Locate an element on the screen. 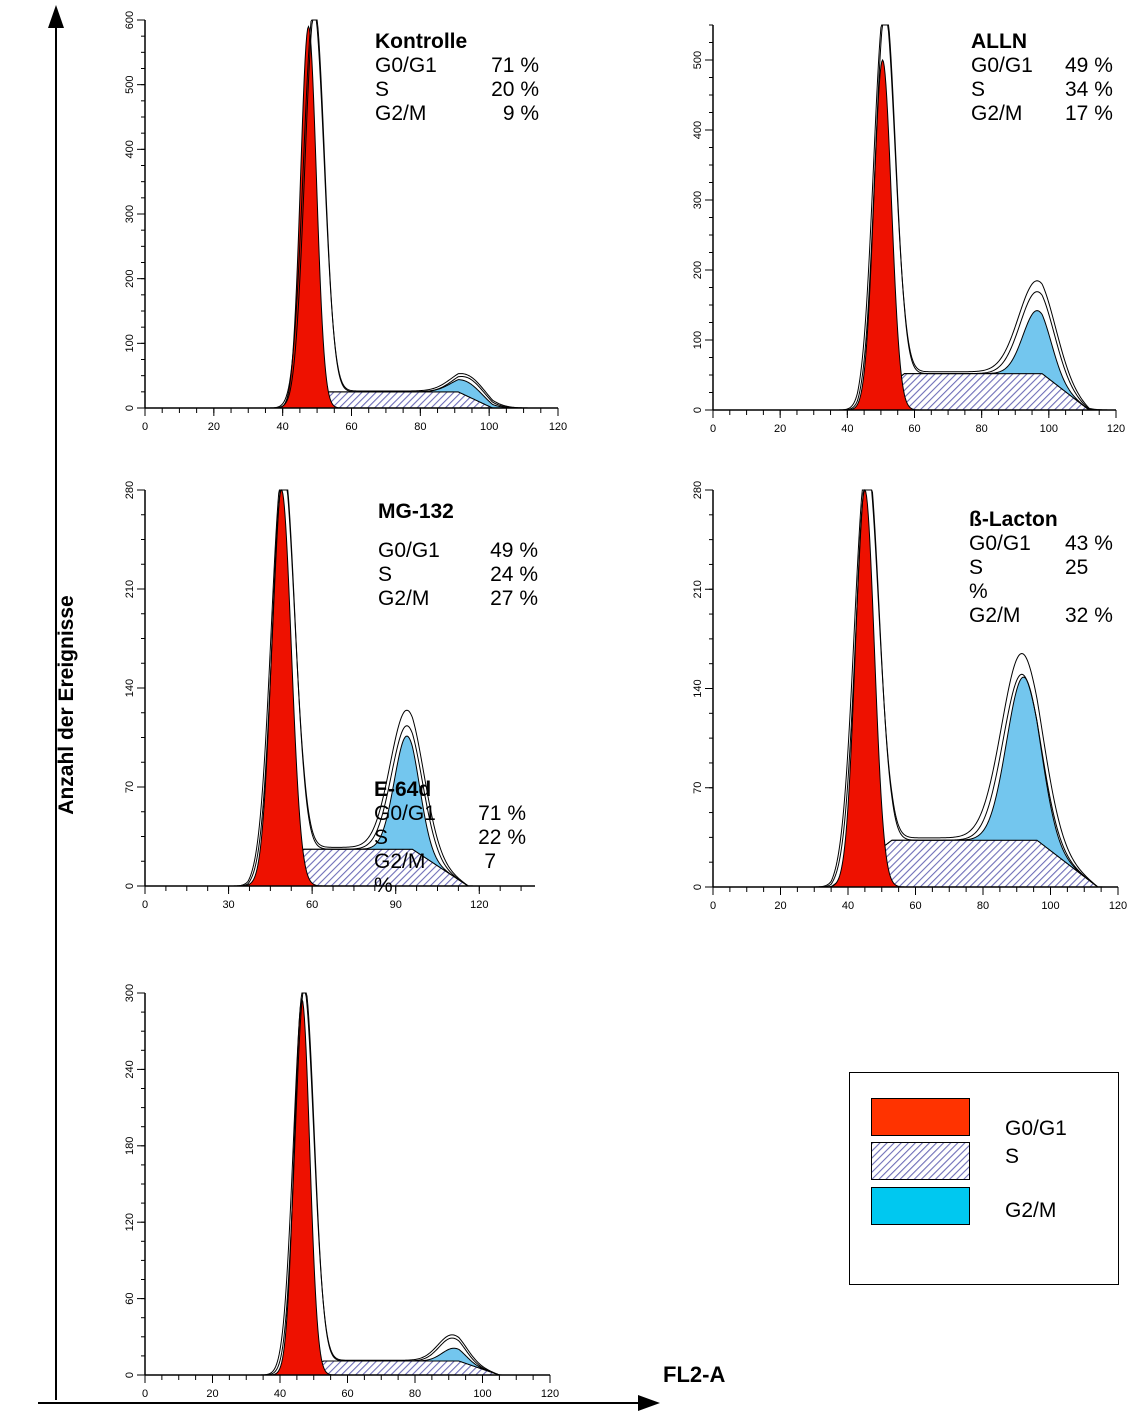 This screenshot has height=1418, width=1140. legend-swatch-g2m is located at coordinates (920, 1206).